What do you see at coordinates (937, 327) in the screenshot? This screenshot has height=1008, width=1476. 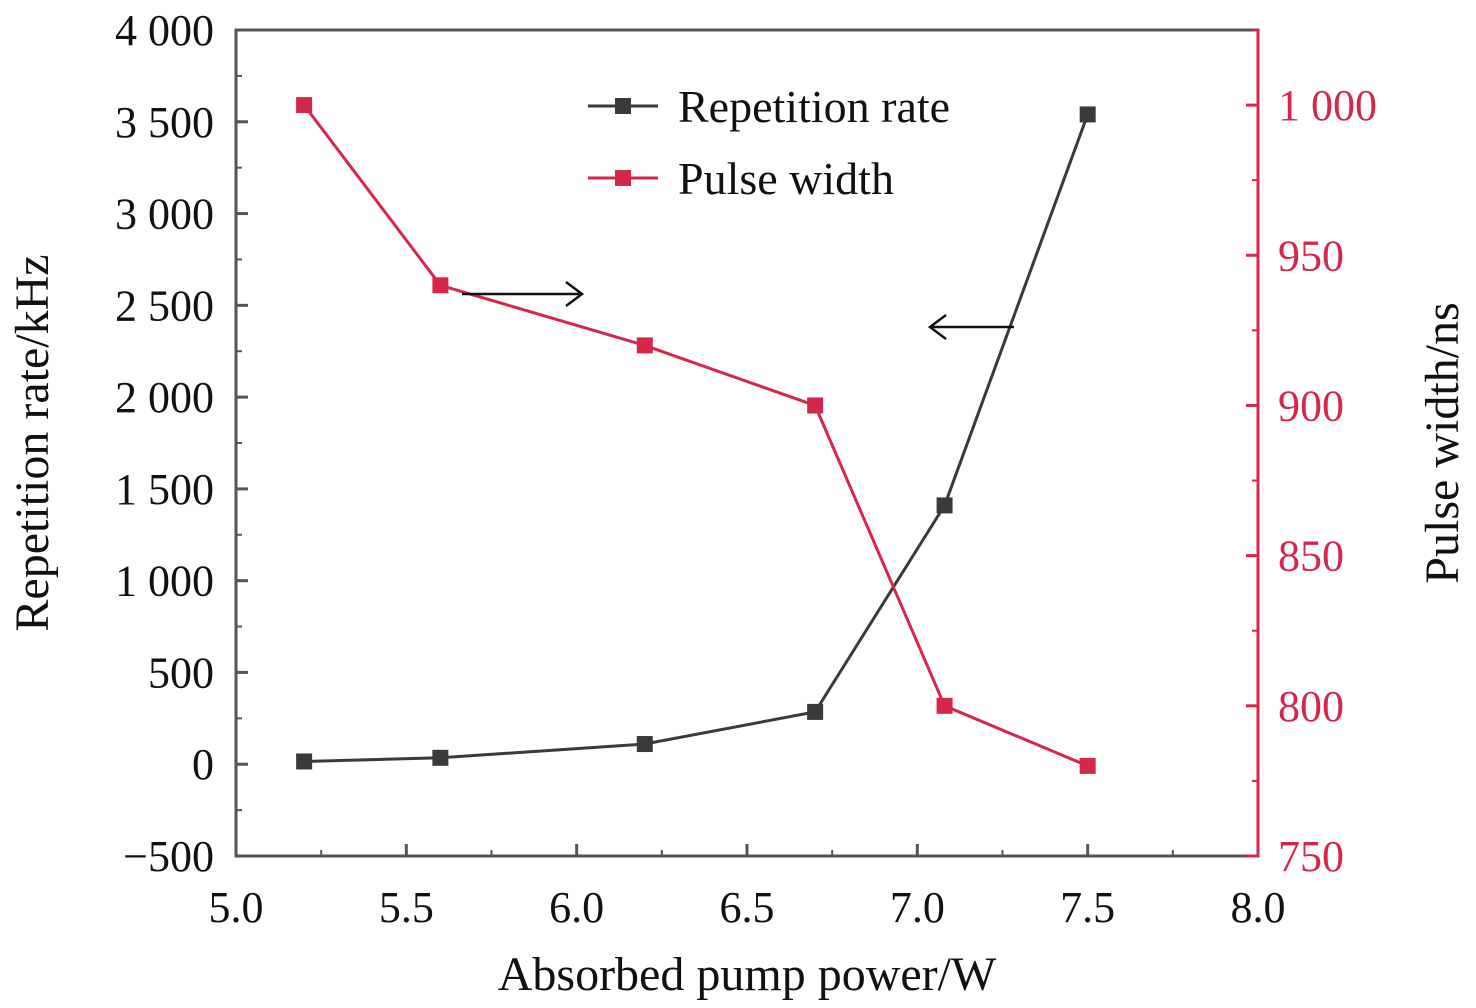 I see `arrow-left-head` at bounding box center [937, 327].